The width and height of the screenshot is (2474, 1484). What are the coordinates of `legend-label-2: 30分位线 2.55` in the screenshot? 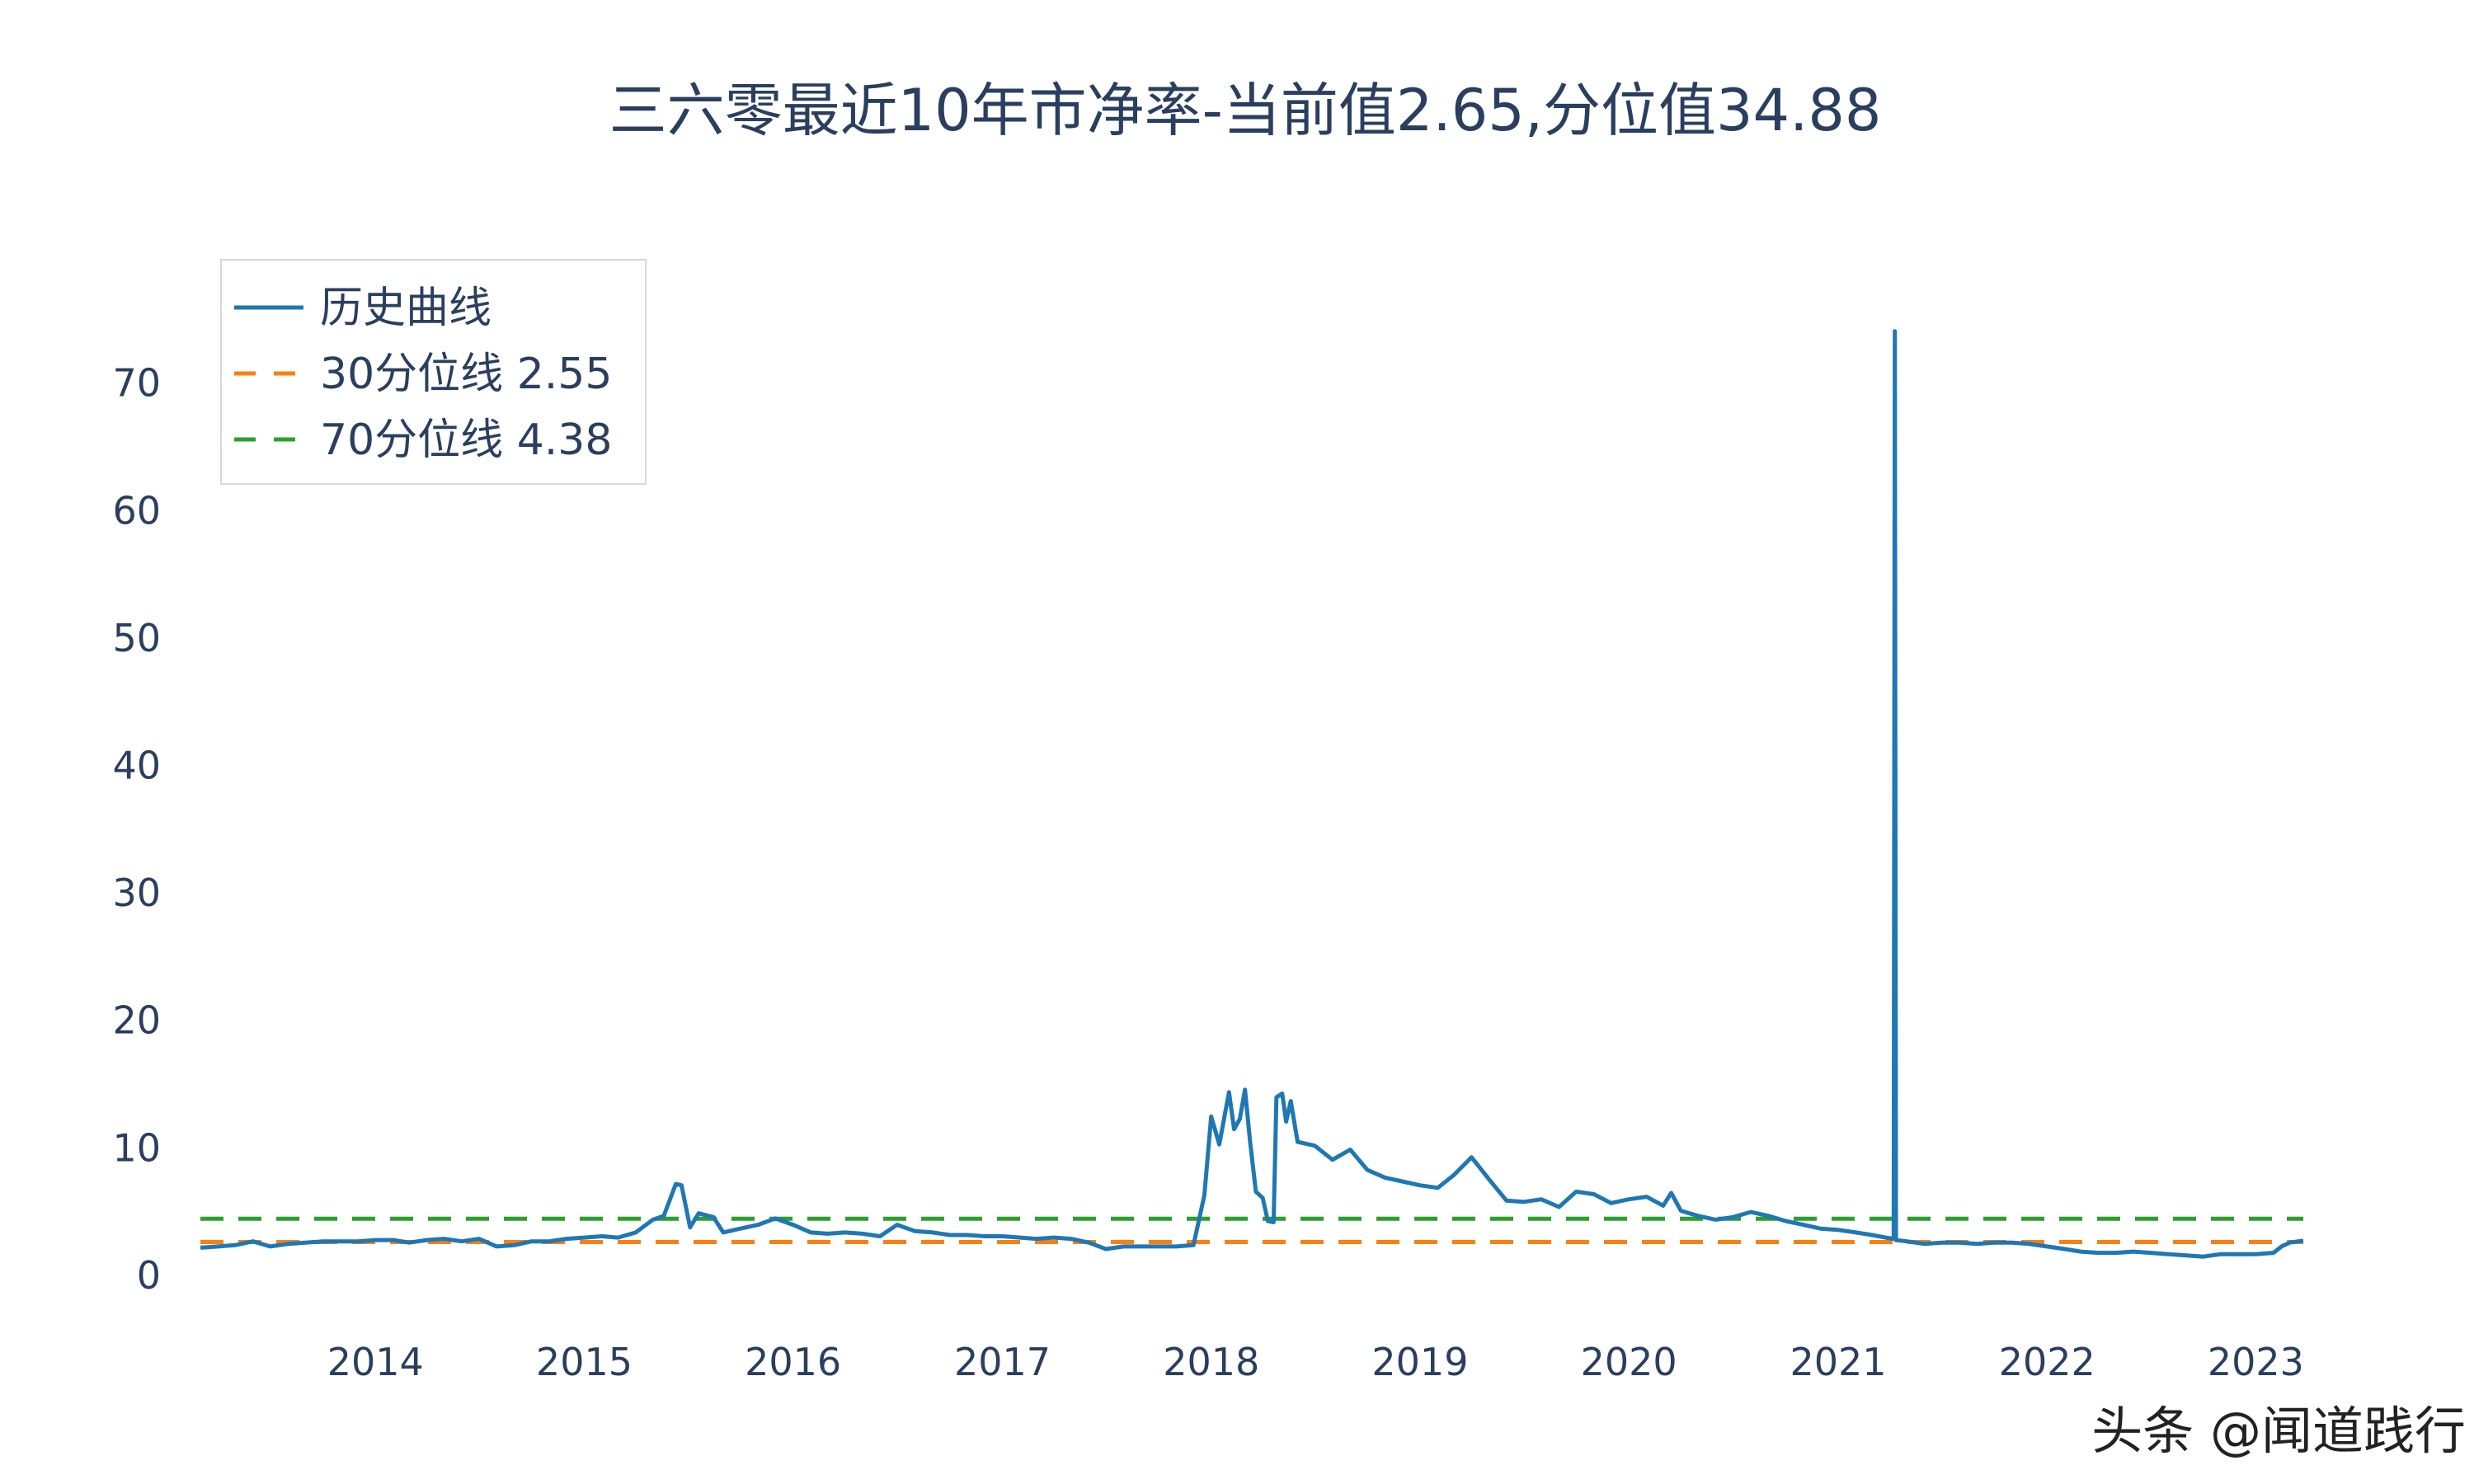 It's located at (466, 374).